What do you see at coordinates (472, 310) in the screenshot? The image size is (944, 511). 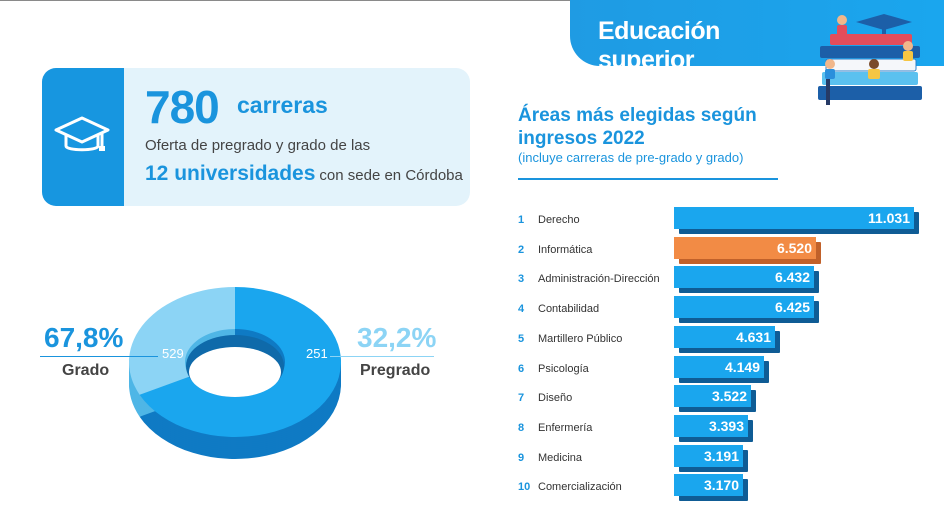 I see `bar-row: 4 Contabilidad 6.425` at bounding box center [472, 310].